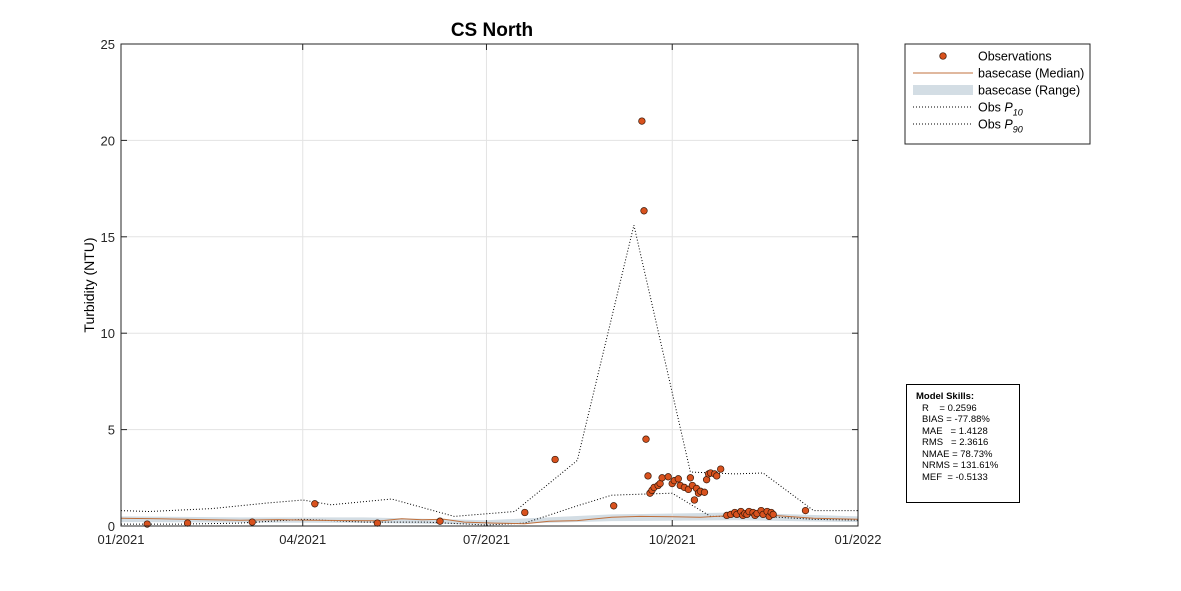 The image size is (1181, 591). I want to click on legend-label: Observations, so click(1015, 57).